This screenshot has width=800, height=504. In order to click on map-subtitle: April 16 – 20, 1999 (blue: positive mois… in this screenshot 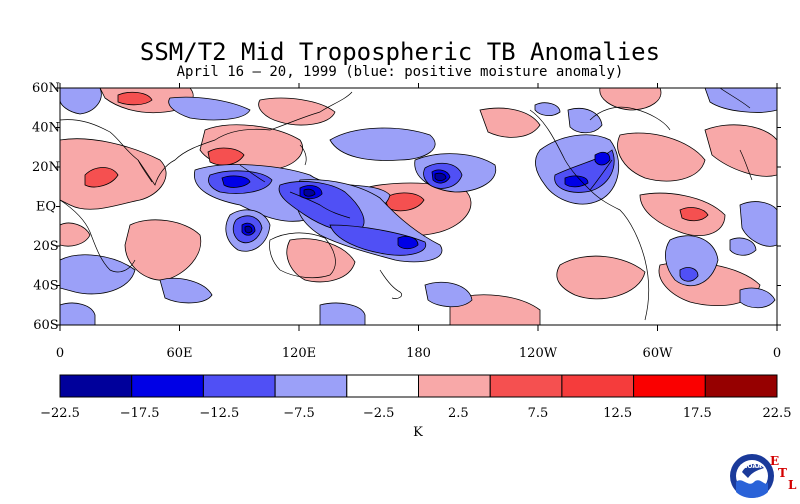, I will do `click(400, 72)`.